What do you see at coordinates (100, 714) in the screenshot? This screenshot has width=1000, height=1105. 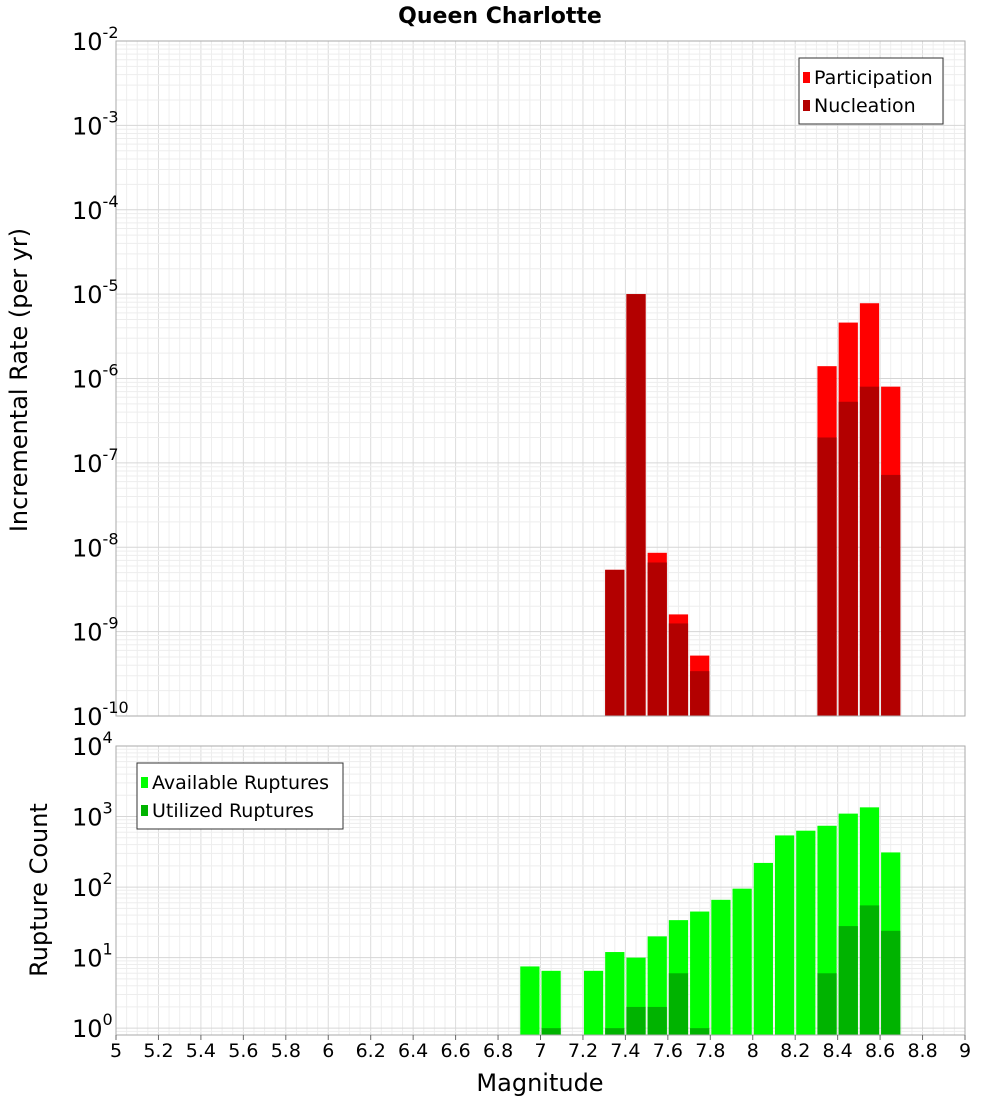 I see `rate-y-tick-label: 10⁻¹⁰` at bounding box center [100, 714].